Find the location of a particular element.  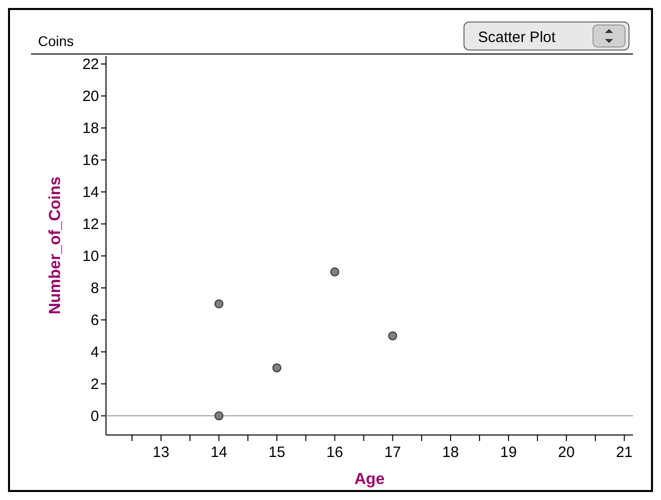

x-tick-label: 14 is located at coordinates (219, 452).